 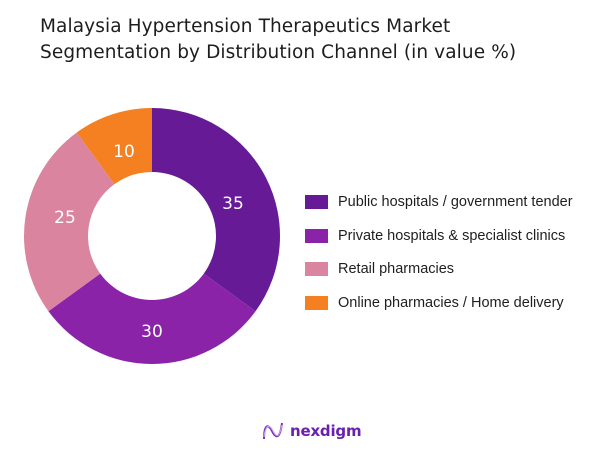 What do you see at coordinates (124, 152) in the screenshot?
I see `slice-label-online-pharmacies: 10` at bounding box center [124, 152].